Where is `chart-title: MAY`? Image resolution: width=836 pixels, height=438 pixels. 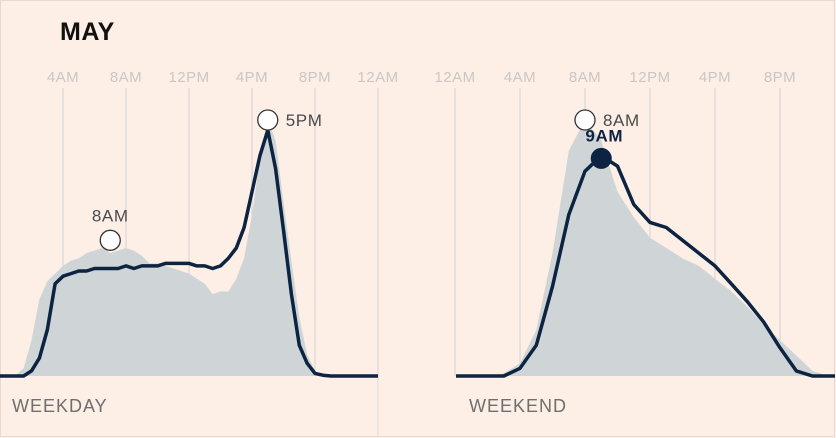 chart-title: MAY is located at coordinates (87, 32).